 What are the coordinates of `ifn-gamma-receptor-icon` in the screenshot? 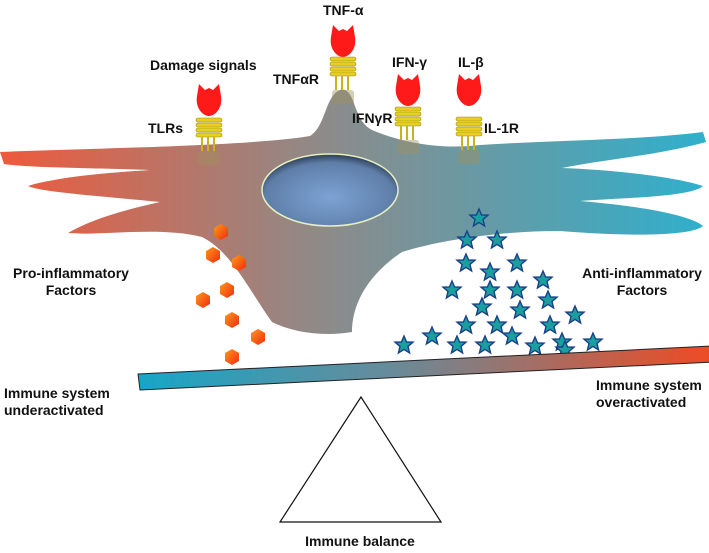 It's located at (408, 130).